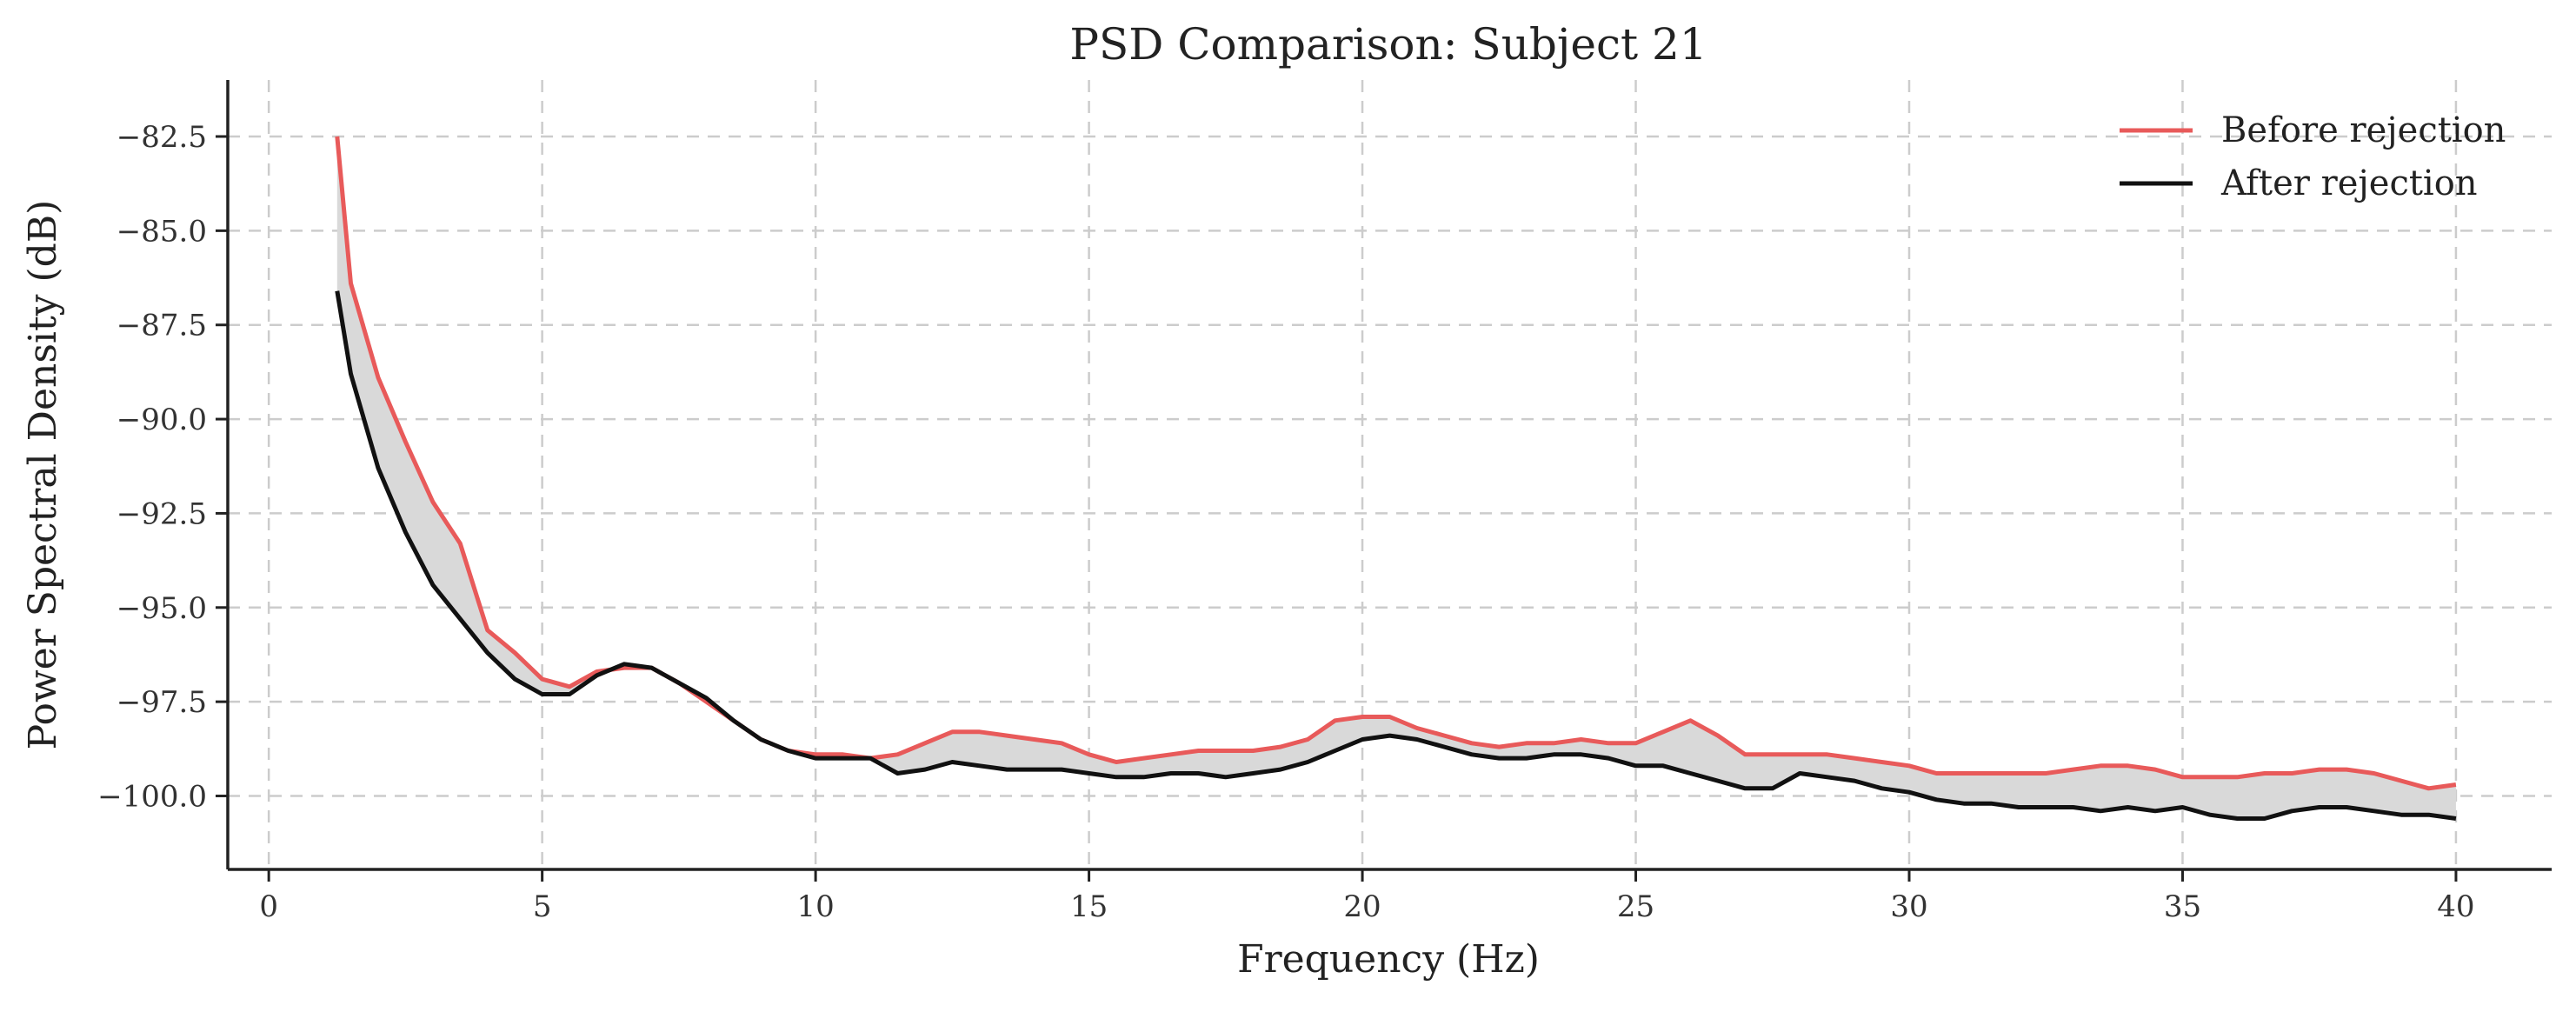 The height and width of the screenshot is (1012, 2576). I want to click on x-tick-label: 10, so click(815, 906).